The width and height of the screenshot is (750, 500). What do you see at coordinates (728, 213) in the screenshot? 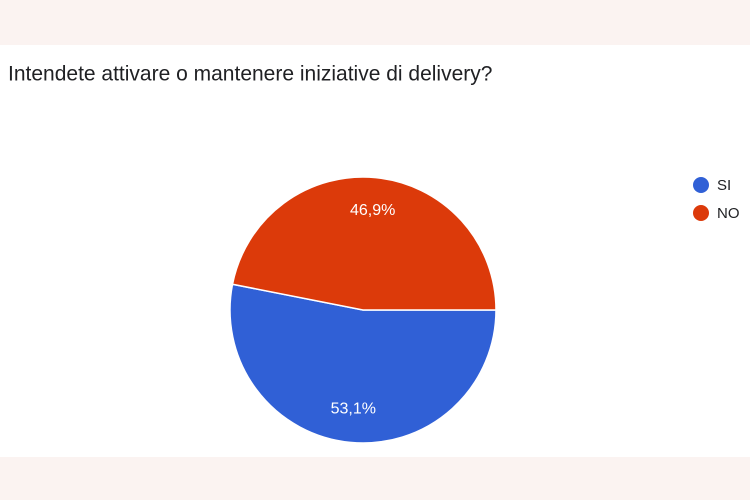
I see `legend-label: NO` at bounding box center [728, 213].